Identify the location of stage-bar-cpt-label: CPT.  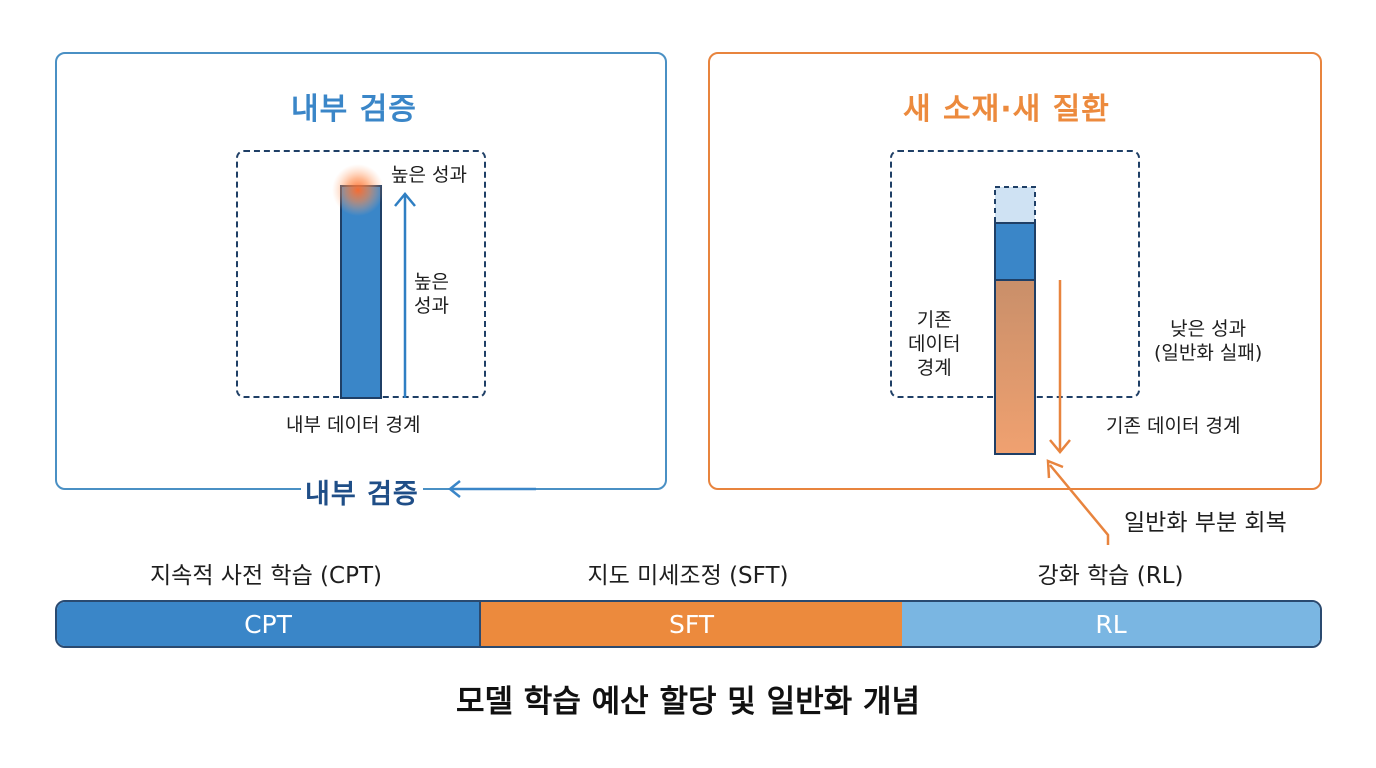
(268, 624).